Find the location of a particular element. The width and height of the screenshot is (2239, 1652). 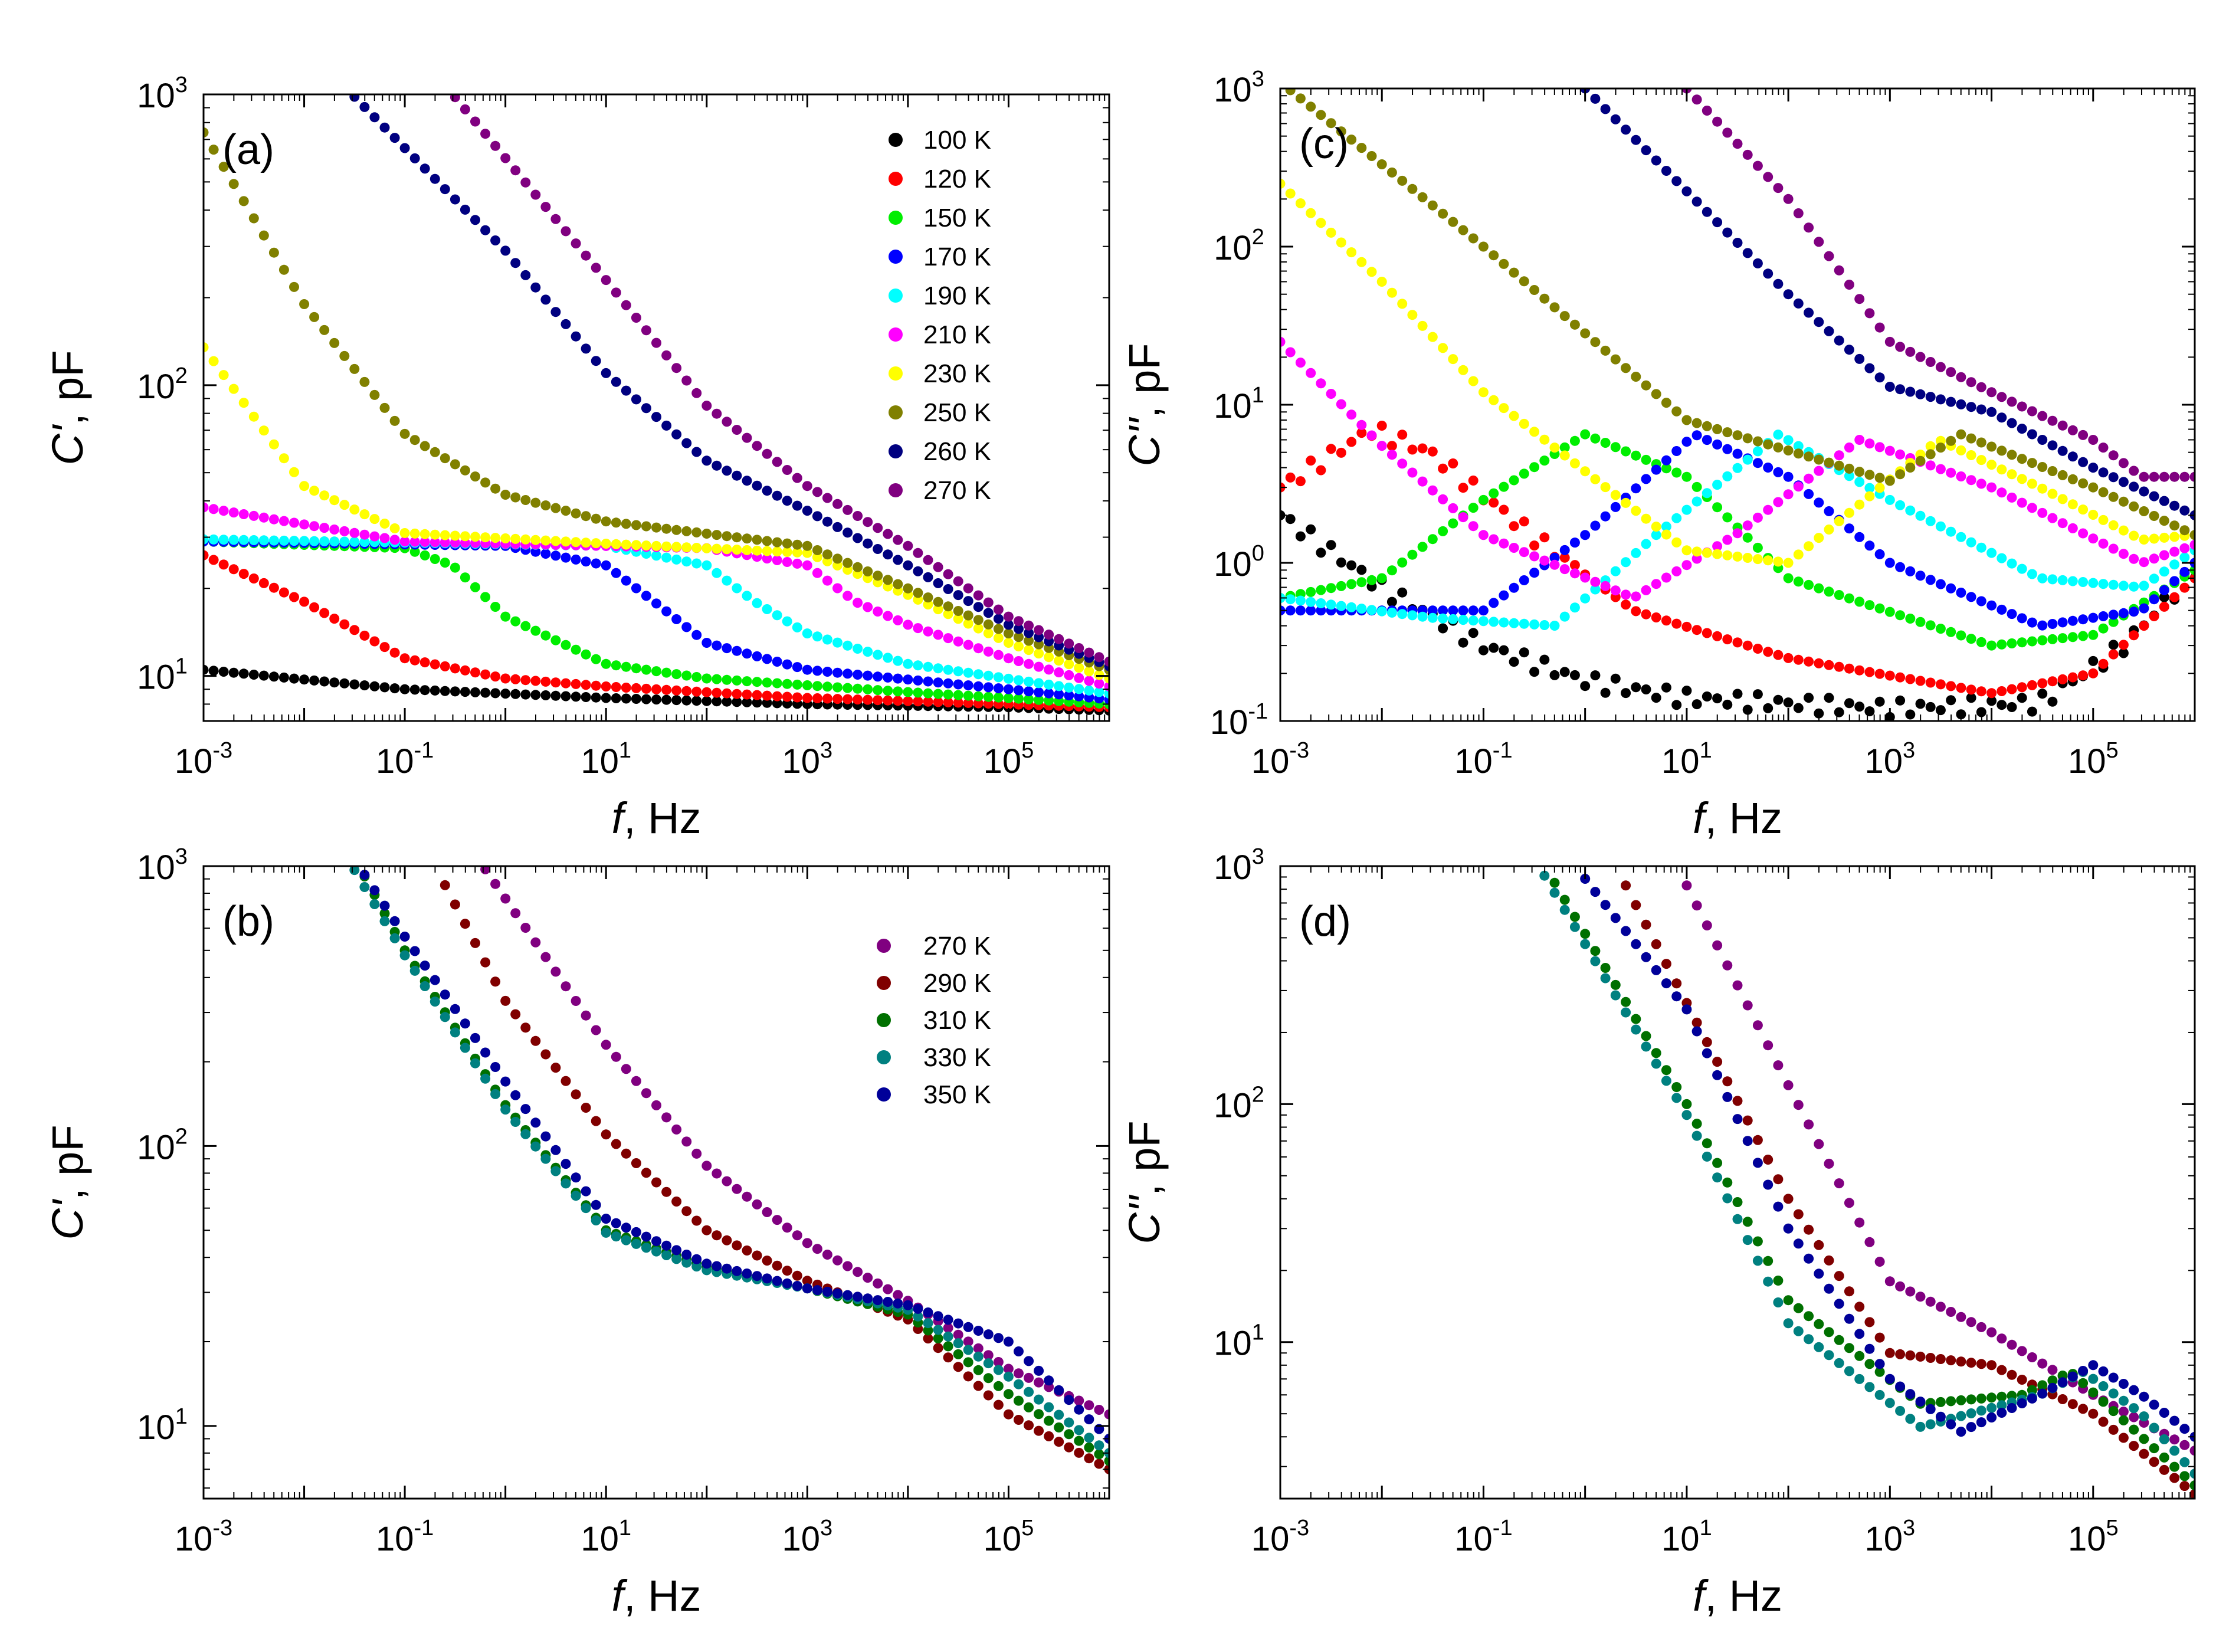

series-230-k is located at coordinates (656, 513).